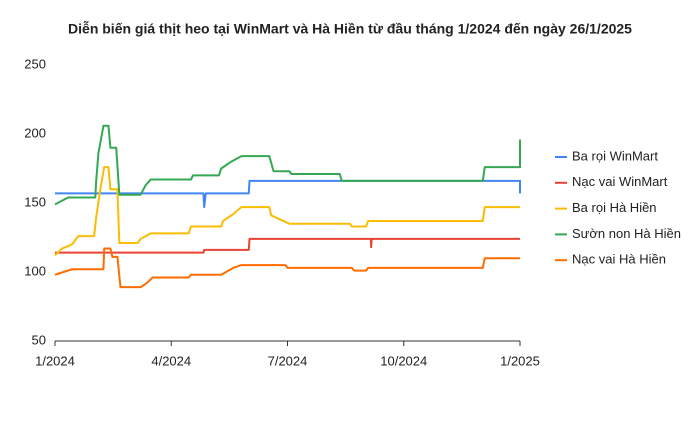 The image size is (700, 433). What do you see at coordinates (35, 63) in the screenshot?
I see `y-tick-label: 250` at bounding box center [35, 63].